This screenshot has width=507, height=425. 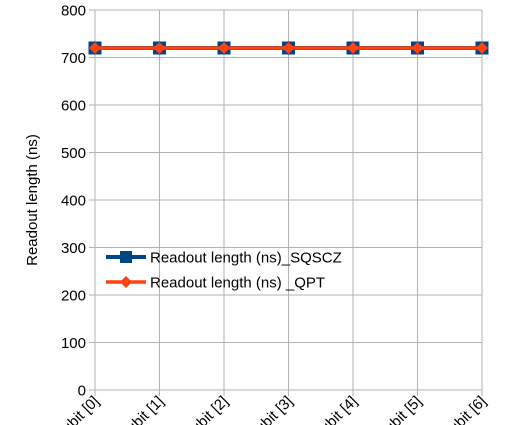 I want to click on y-tick-label: 300, so click(x=73, y=248).